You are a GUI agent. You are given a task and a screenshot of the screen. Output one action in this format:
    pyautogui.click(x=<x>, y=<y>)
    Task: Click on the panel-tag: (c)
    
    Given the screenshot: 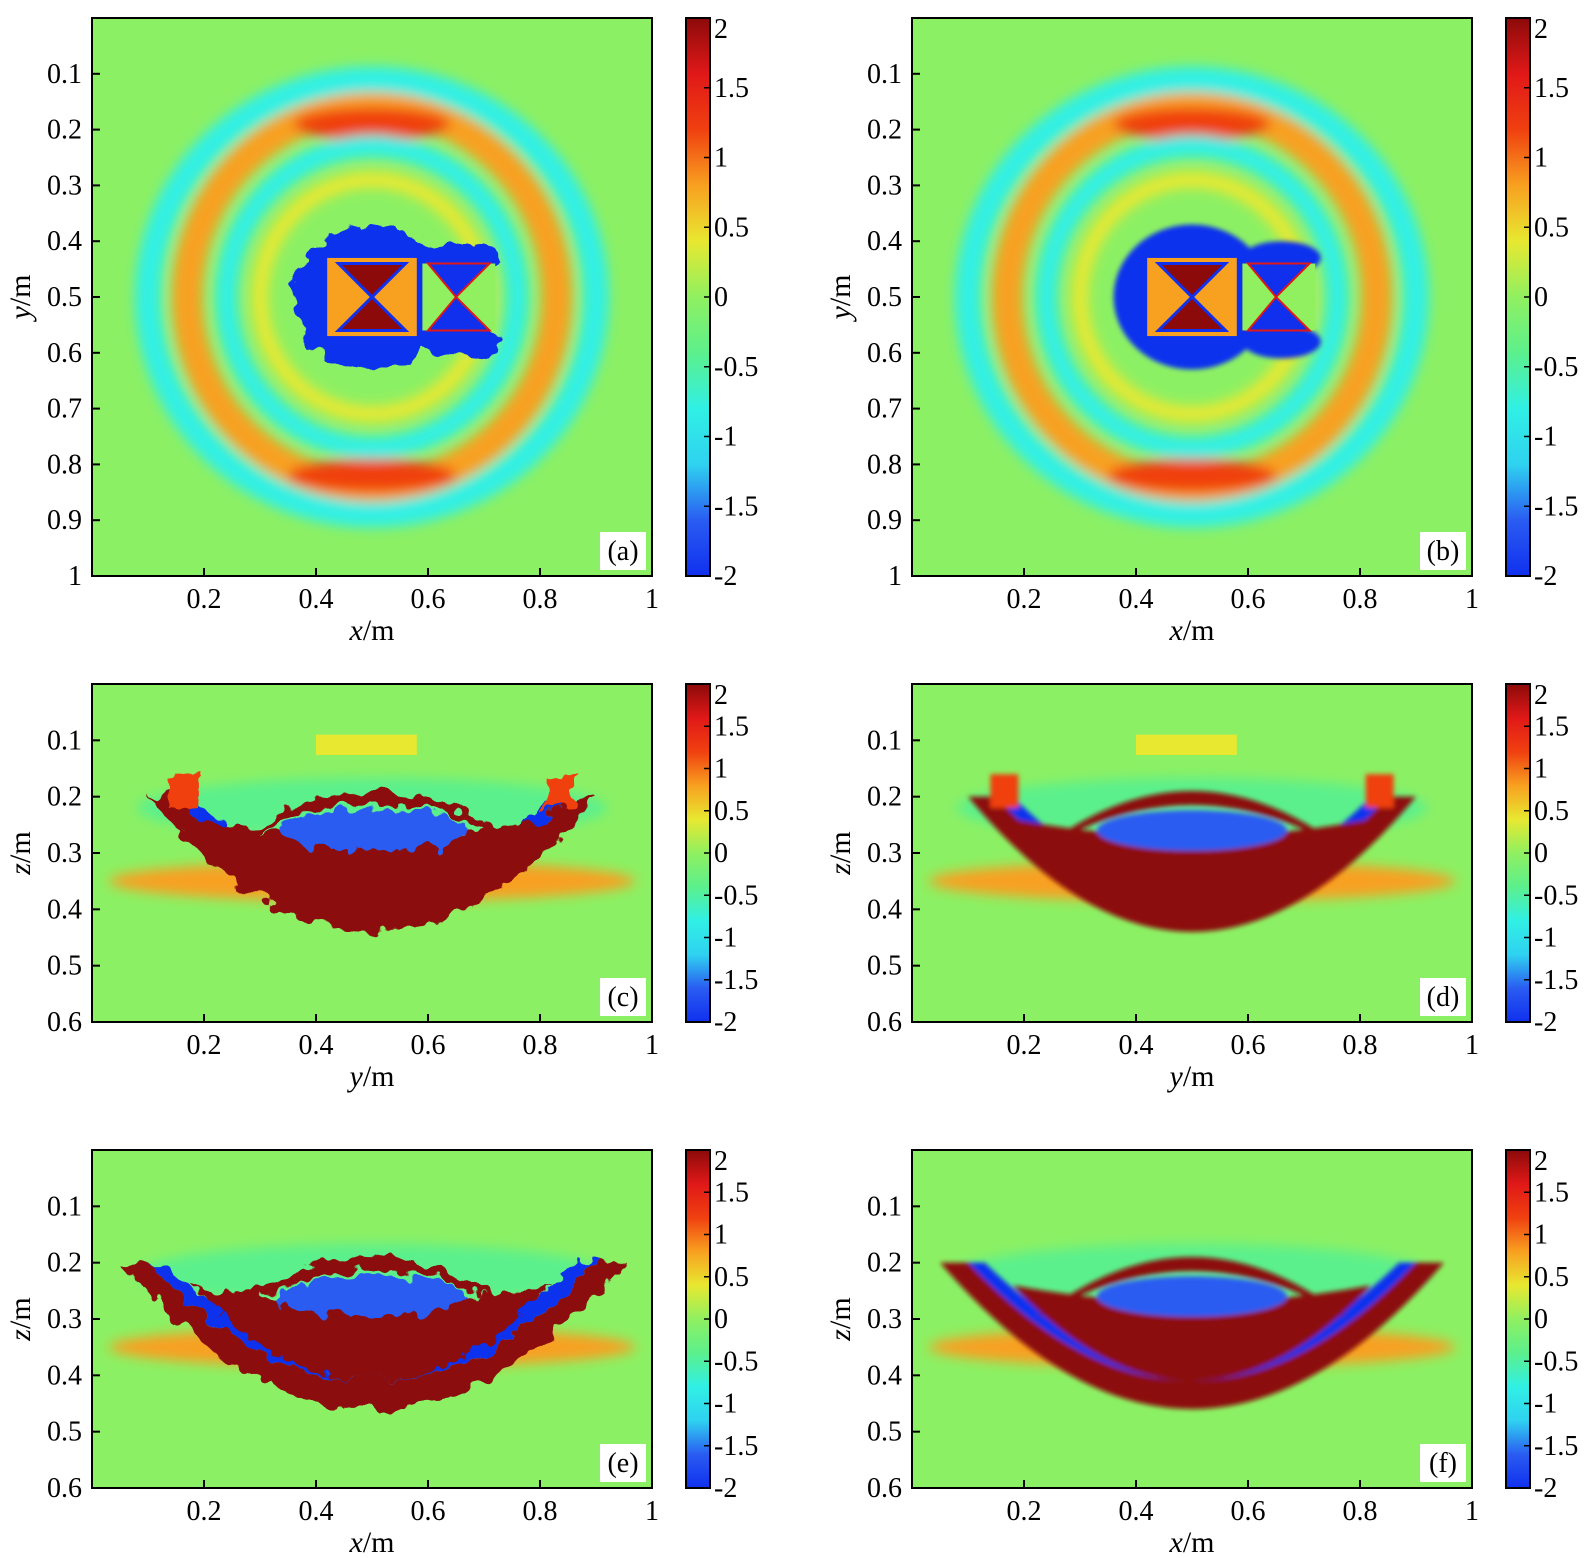 What is the action you would take?
    pyautogui.click(x=622, y=997)
    